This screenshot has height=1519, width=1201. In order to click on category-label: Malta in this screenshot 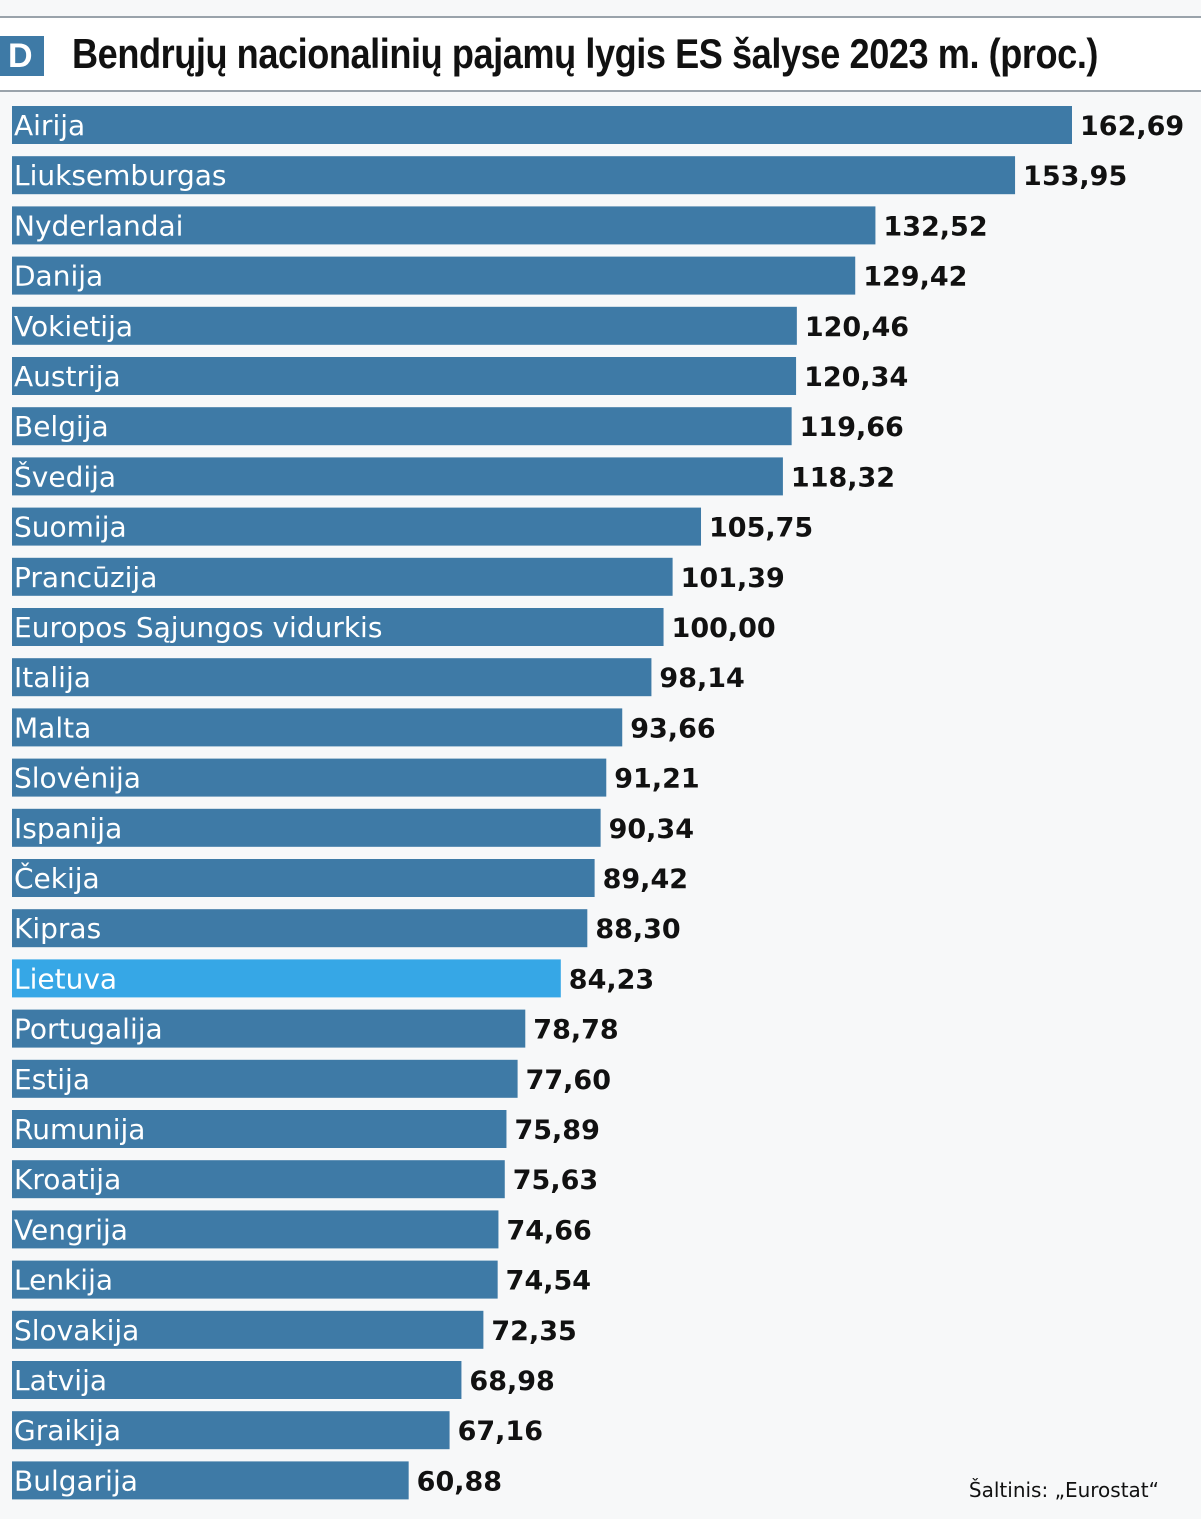, I will do `click(52, 727)`.